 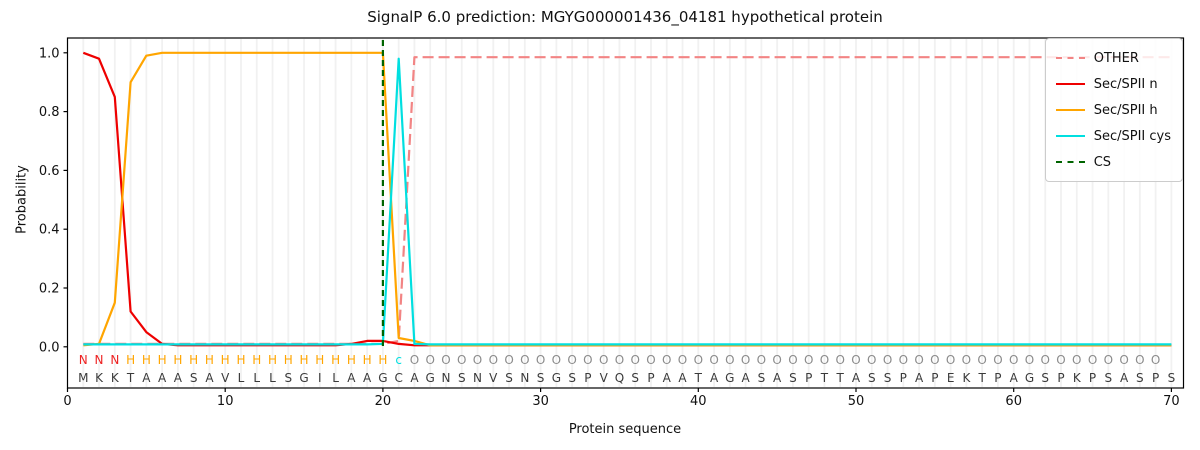 What do you see at coordinates (49, 347) in the screenshot?
I see `y-tick-label: 0.0` at bounding box center [49, 347].